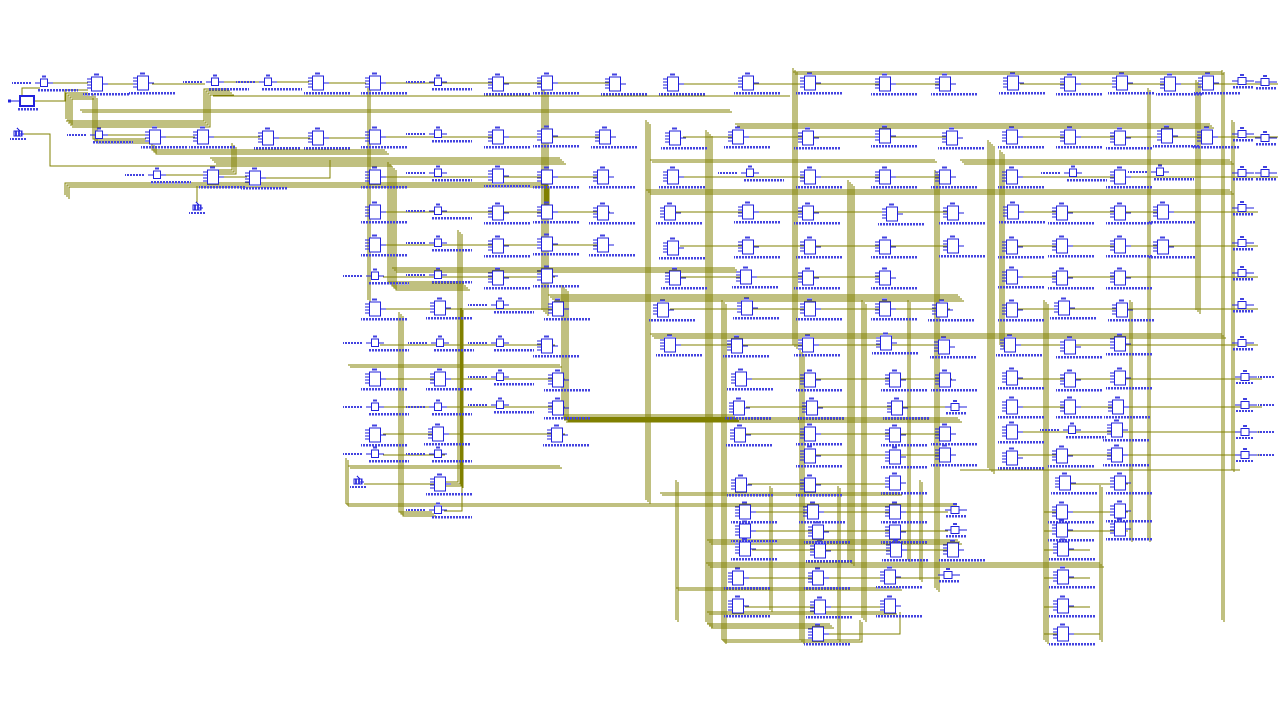  I want to click on input-net-tag, so click(18, 134).